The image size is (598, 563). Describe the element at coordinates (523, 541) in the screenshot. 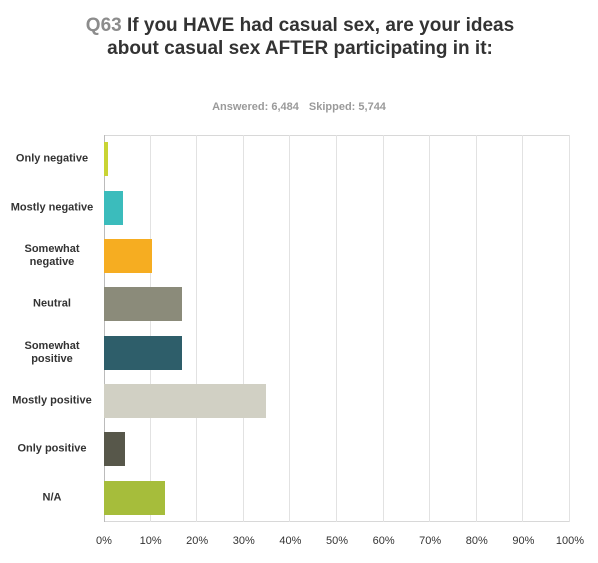

I see `x-tick-label: 90%` at that location.